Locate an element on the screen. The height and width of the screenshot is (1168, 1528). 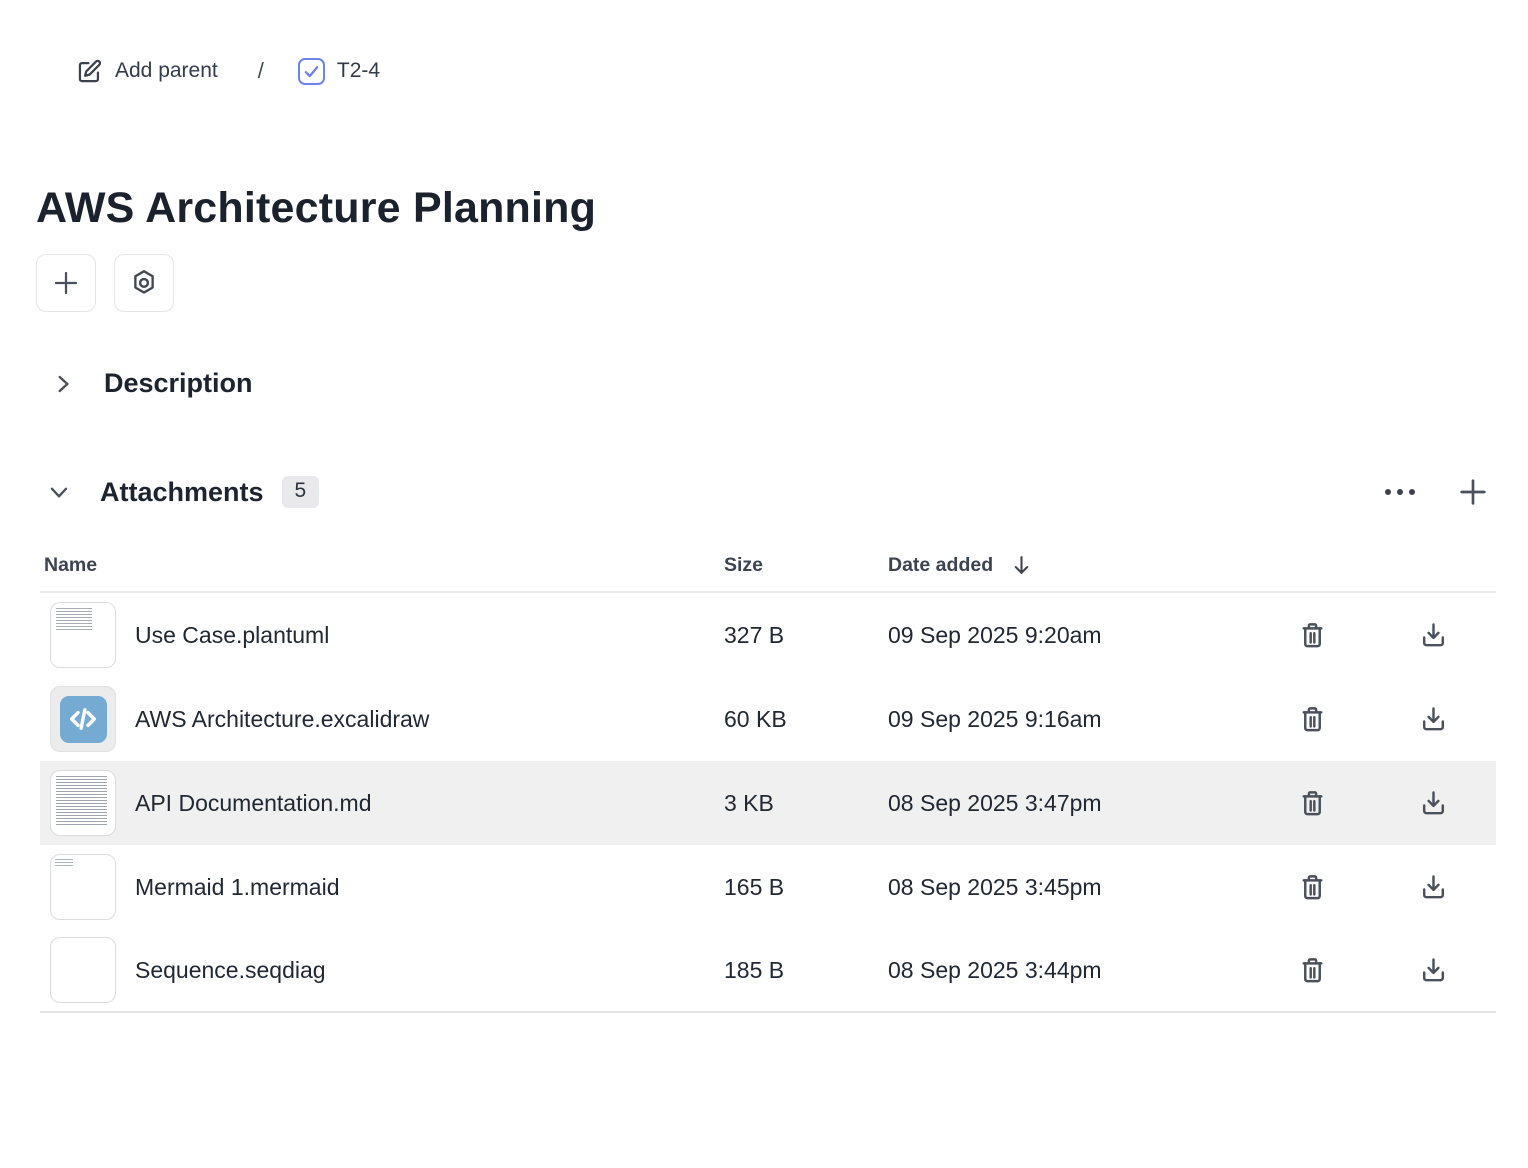
file-name: Sequence.seqdiag is located at coordinates (230, 969).